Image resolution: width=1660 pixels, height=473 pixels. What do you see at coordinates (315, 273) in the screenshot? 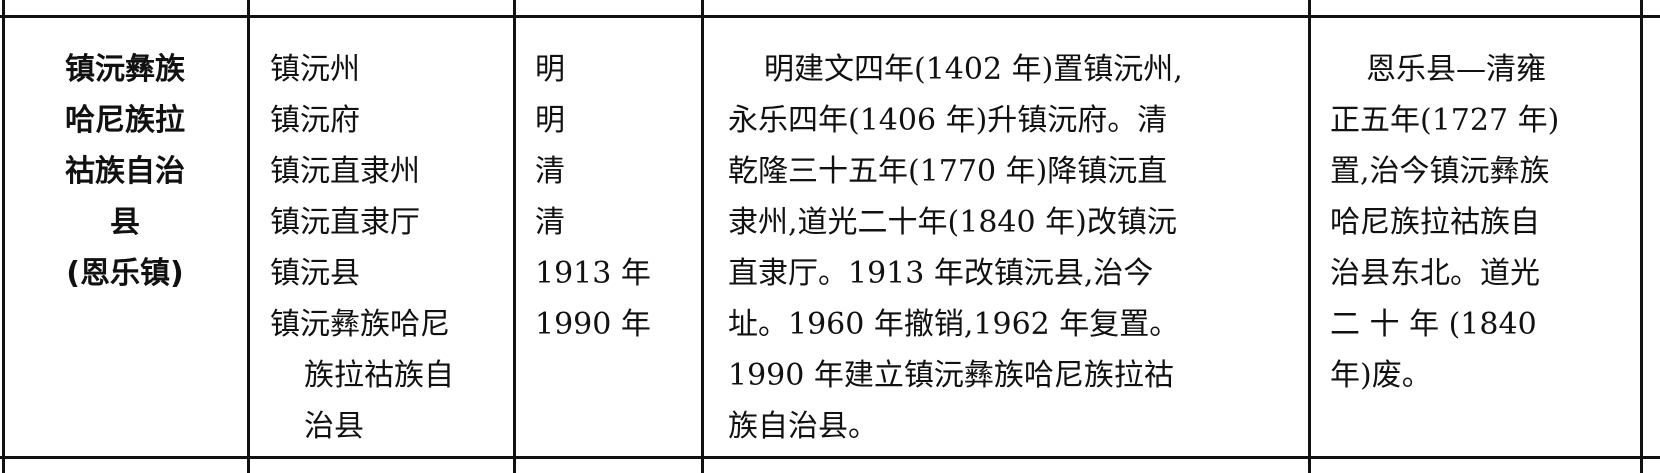
I see `text-line: 镇沅县` at bounding box center [315, 273].